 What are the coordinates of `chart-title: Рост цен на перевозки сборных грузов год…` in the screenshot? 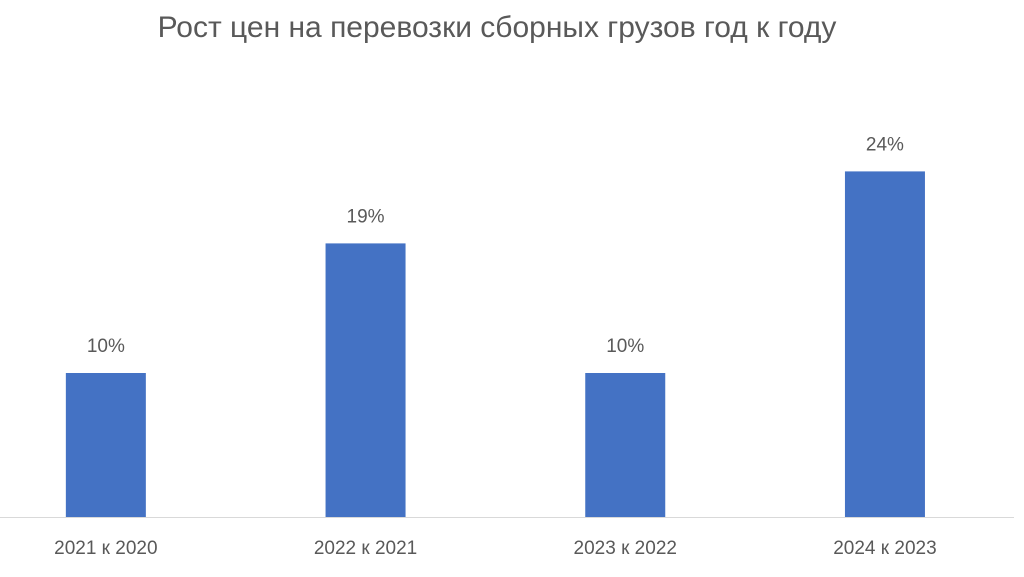 It's located at (497, 27).